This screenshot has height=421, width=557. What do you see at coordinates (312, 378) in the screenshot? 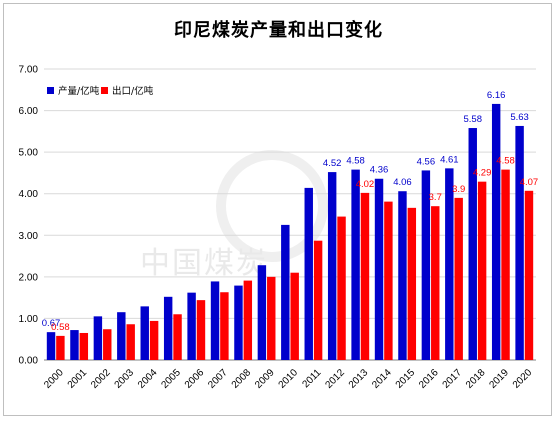
I see `x-tick-label: 2011` at bounding box center [312, 378].